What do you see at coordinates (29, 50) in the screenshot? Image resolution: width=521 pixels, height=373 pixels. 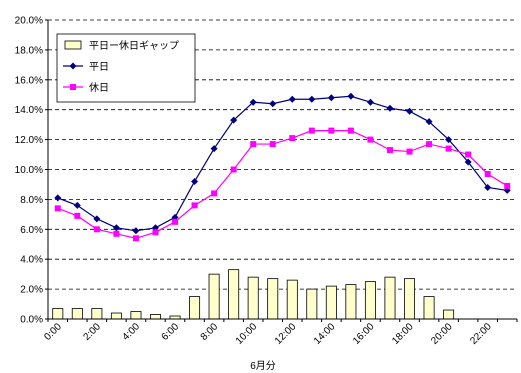 I see `y-tick-label: 18.0%` at bounding box center [29, 50].